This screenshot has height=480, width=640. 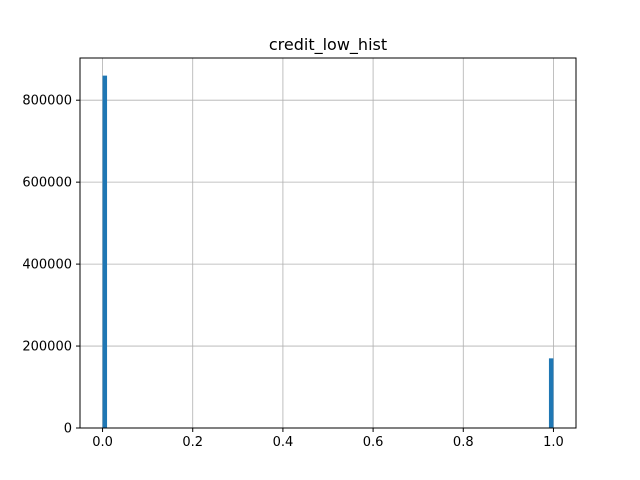 What do you see at coordinates (283, 442) in the screenshot?
I see `x-tick-label: 0.4` at bounding box center [283, 442].